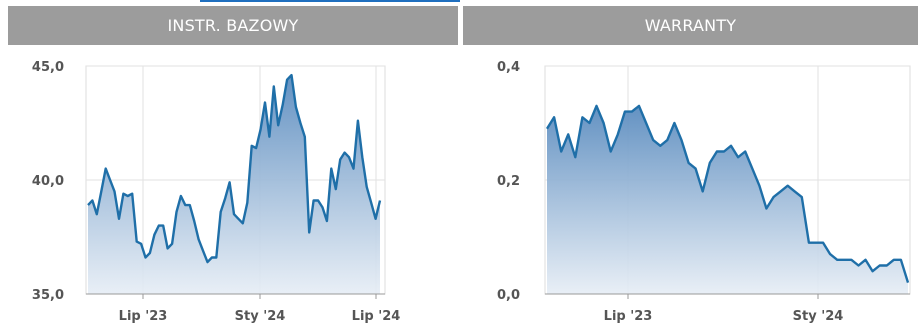 The height and width of the screenshot is (326, 923). What do you see at coordinates (508, 181) in the screenshot?
I see `y-tick-label: 0,2` at bounding box center [508, 181].